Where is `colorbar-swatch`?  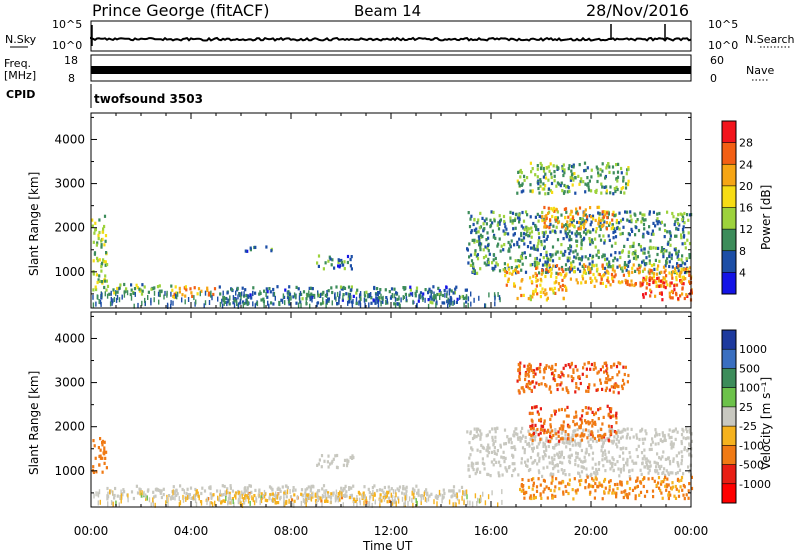 colorbar-swatch is located at coordinates (729, 196).